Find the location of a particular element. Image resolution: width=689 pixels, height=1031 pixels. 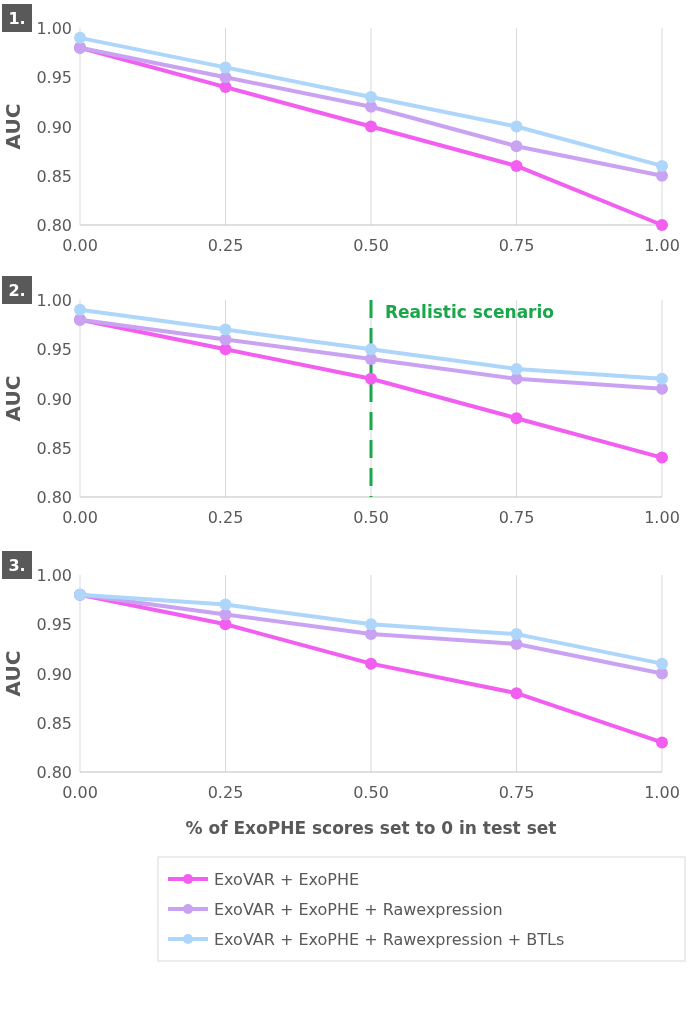

chart-title: 2. is located at coordinates (17, 290).